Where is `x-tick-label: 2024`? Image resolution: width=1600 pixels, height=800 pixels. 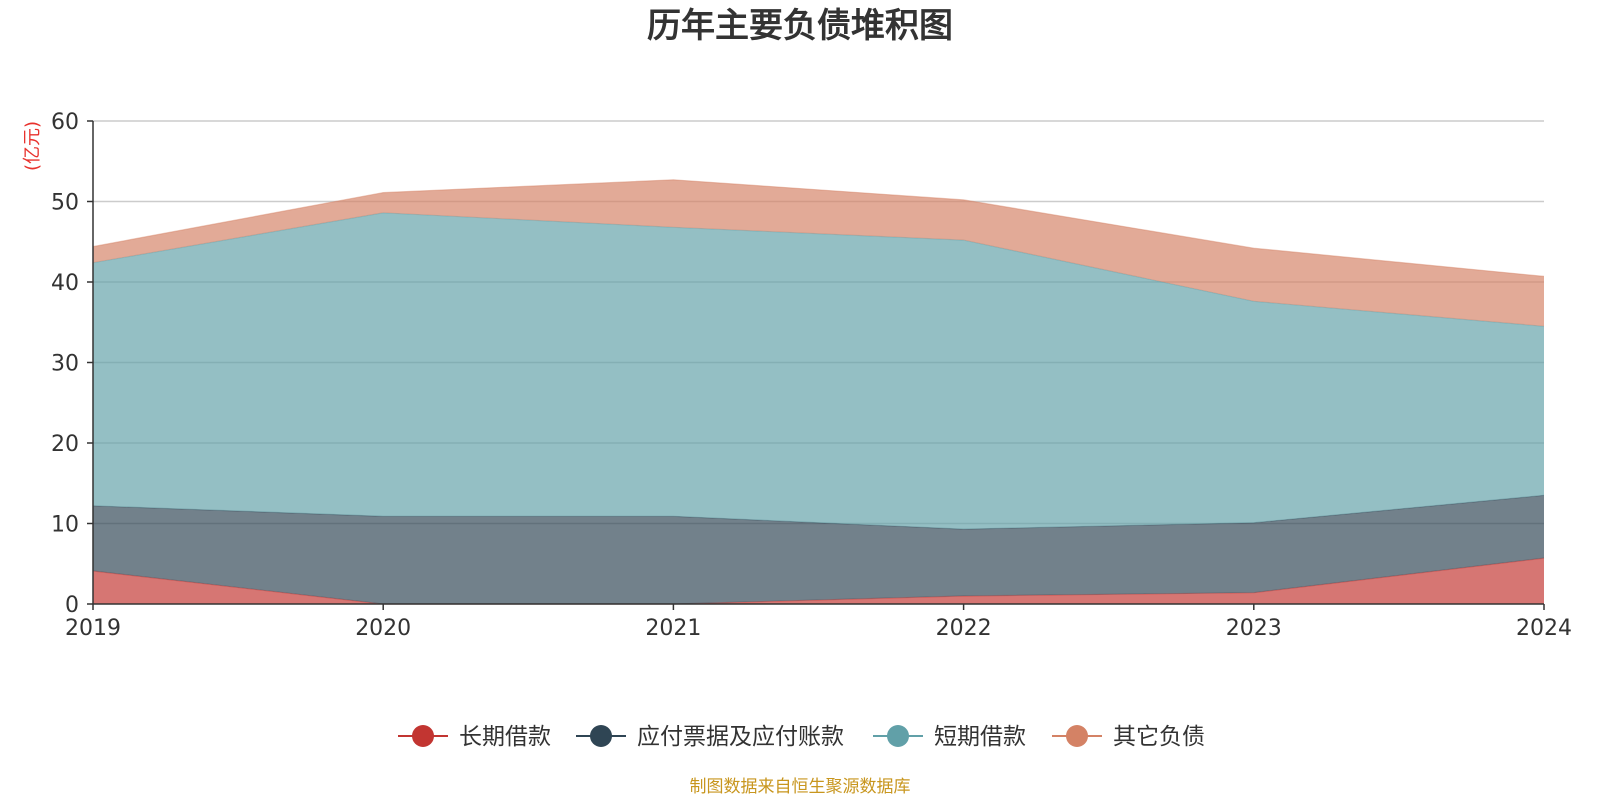
x-tick-label: 2024 is located at coordinates (1544, 628).